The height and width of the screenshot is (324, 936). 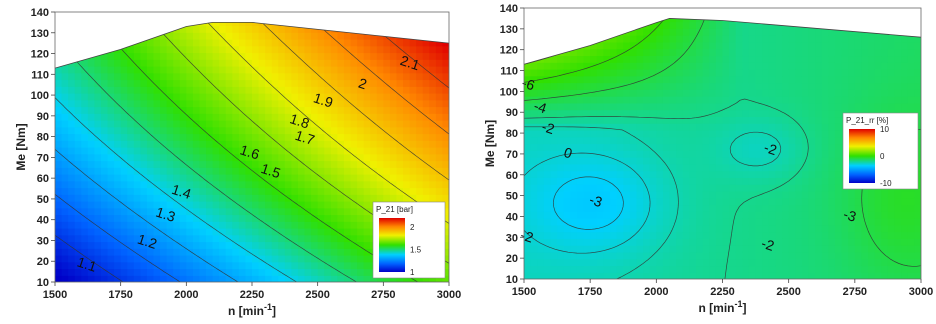 I want to click on contour-line, so click(x=118, y=238).